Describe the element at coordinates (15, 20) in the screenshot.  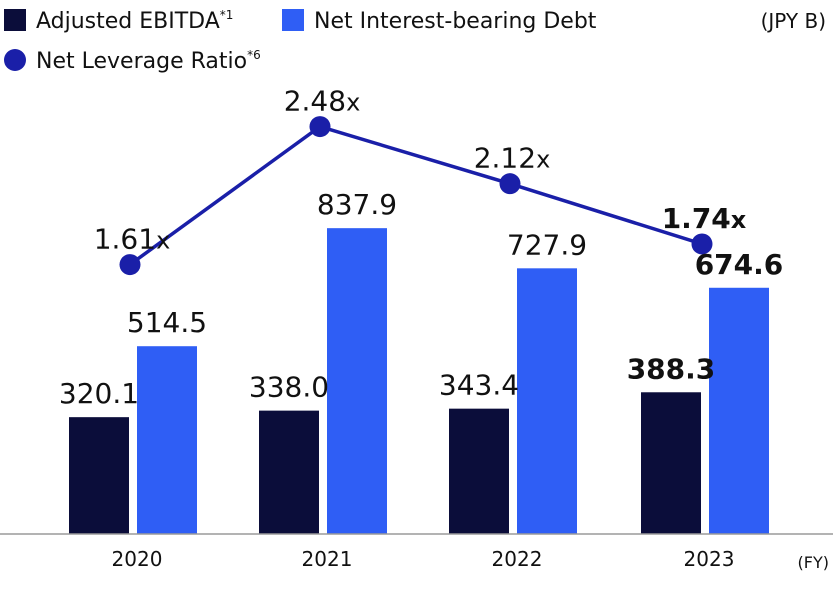
I see `legend-swatch-adjusted-ebitda` at that location.